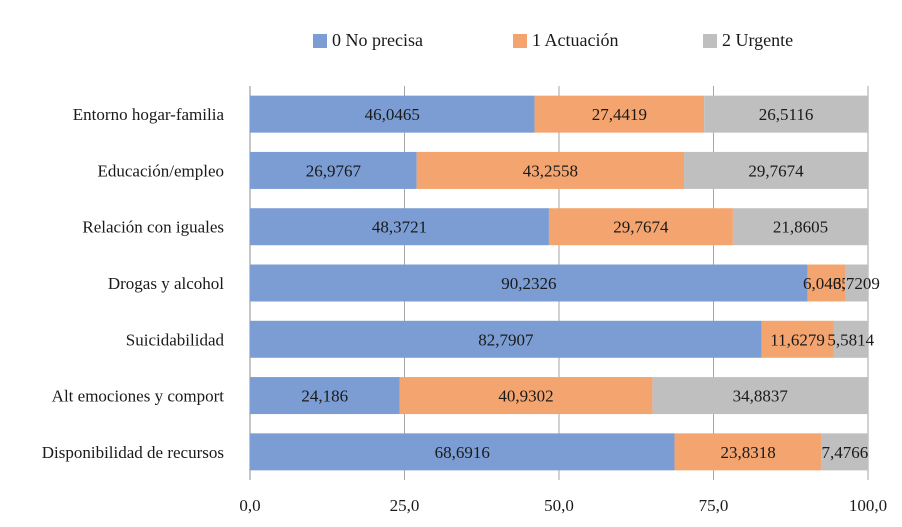  I want to click on data-label: 68,6916, so click(462, 452).